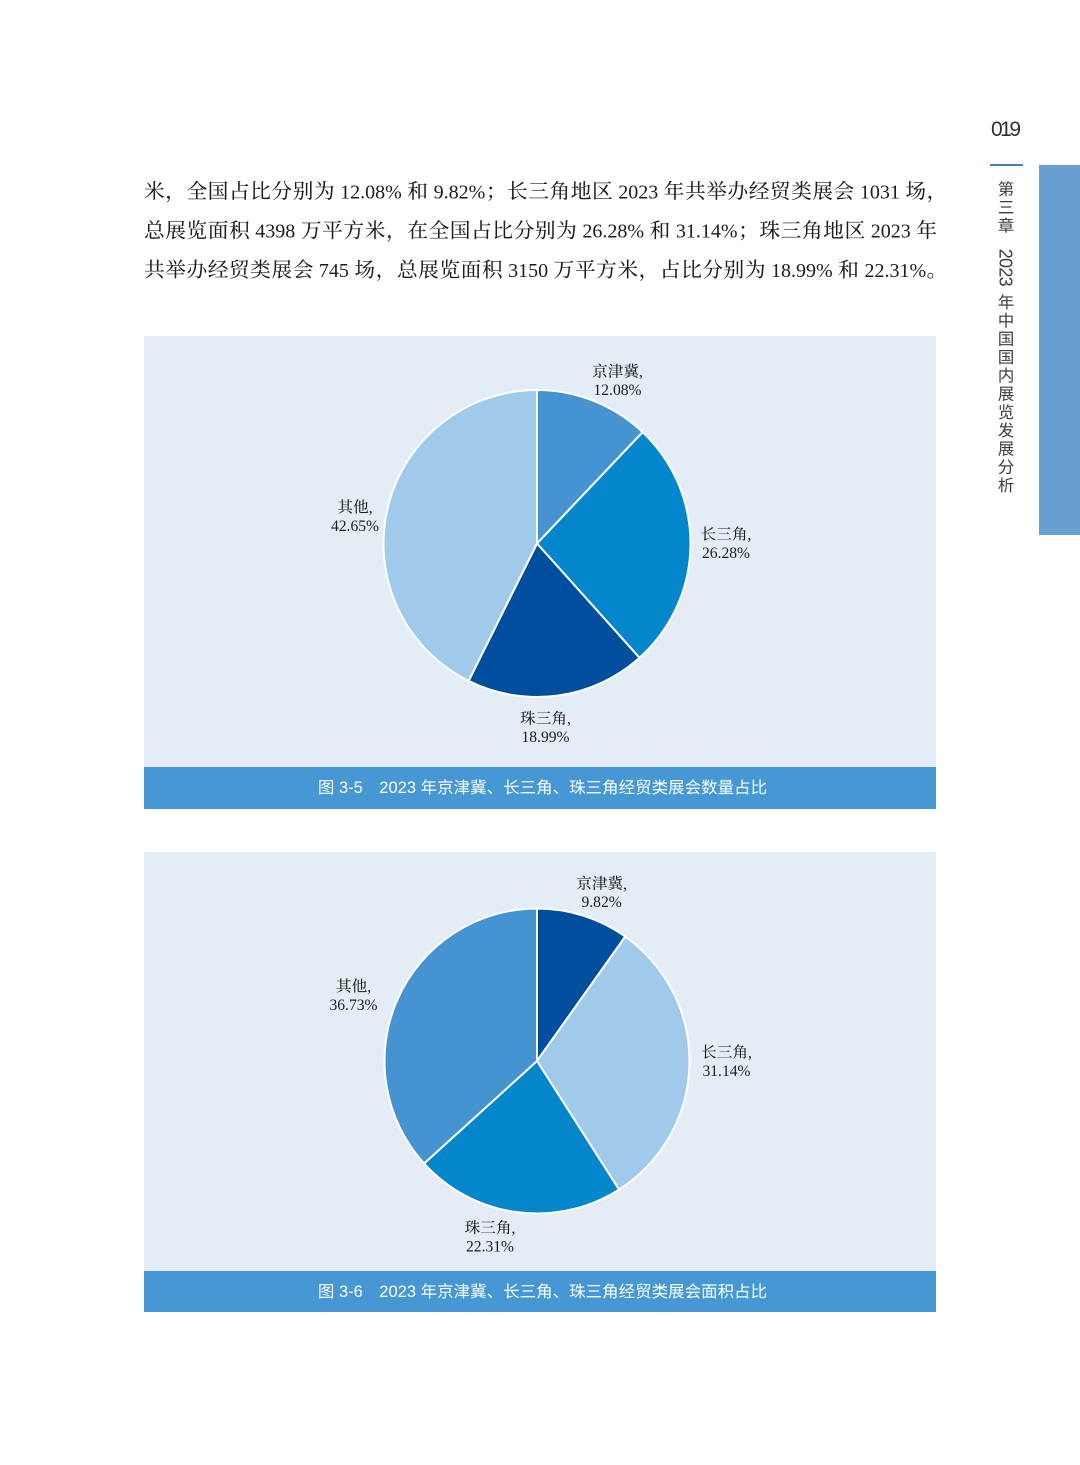  I want to click on svg-text: 3150, so click(528, 271).